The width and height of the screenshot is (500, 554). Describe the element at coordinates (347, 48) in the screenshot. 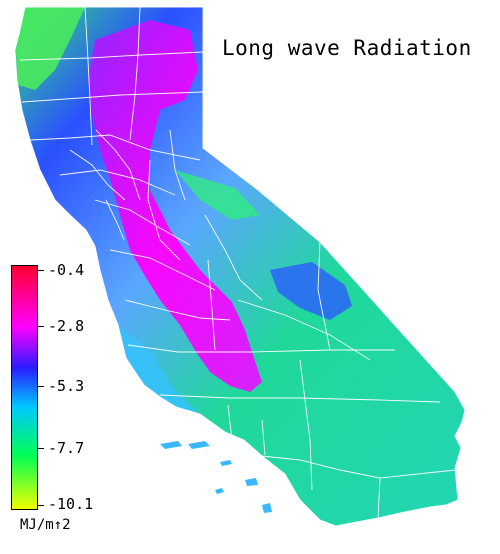

I see `map-title: Long wave Radiation` at that location.